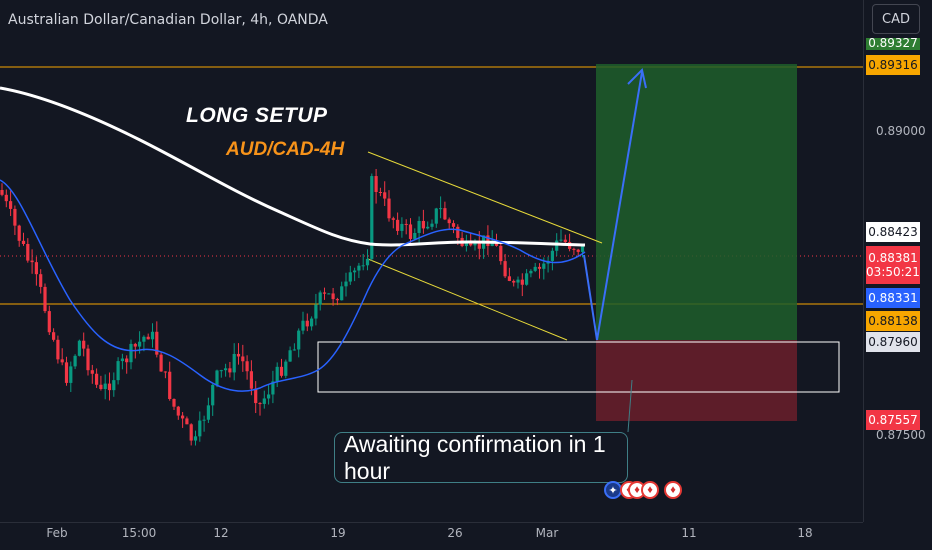  What do you see at coordinates (578, 367) in the screenshot?
I see `demand-zone-box` at bounding box center [578, 367].